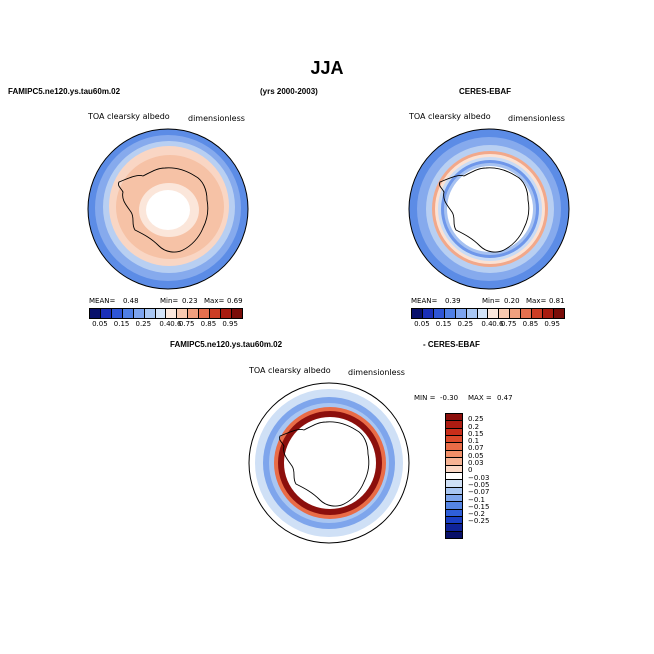 This screenshot has height=654, width=654. Describe the element at coordinates (474, 441) in the screenshot. I see `colorbar-tick-label: 0.1` at that location.